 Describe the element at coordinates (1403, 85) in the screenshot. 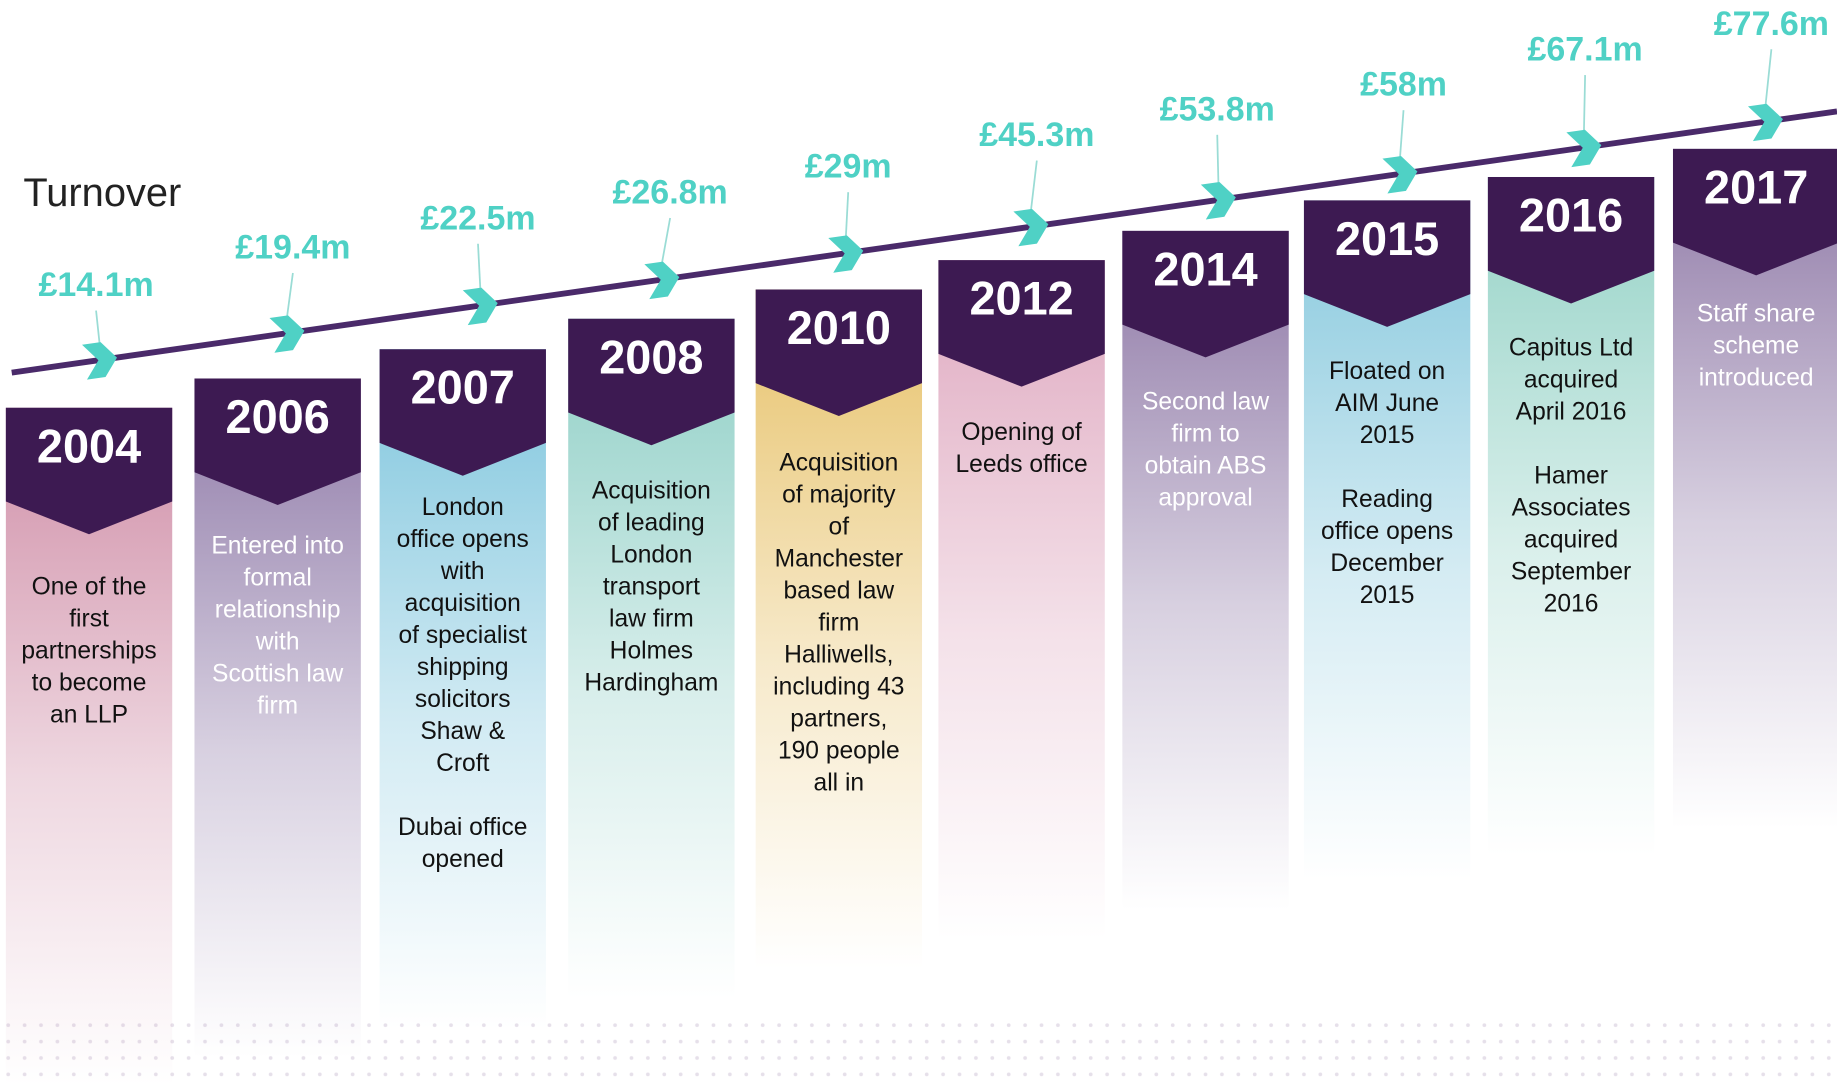

I see `turnover: £58m` at that location.